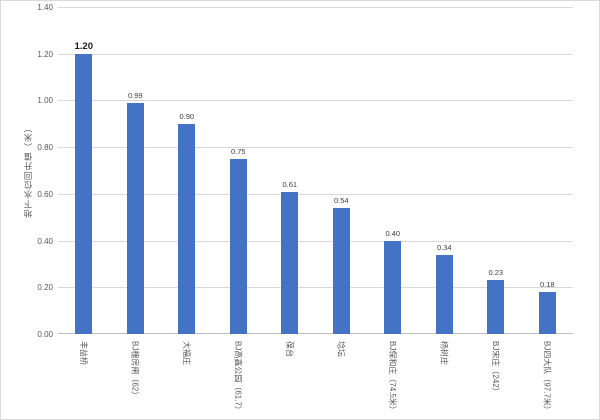  I want to click on y-tick-label: 1.00, so click(45, 100).